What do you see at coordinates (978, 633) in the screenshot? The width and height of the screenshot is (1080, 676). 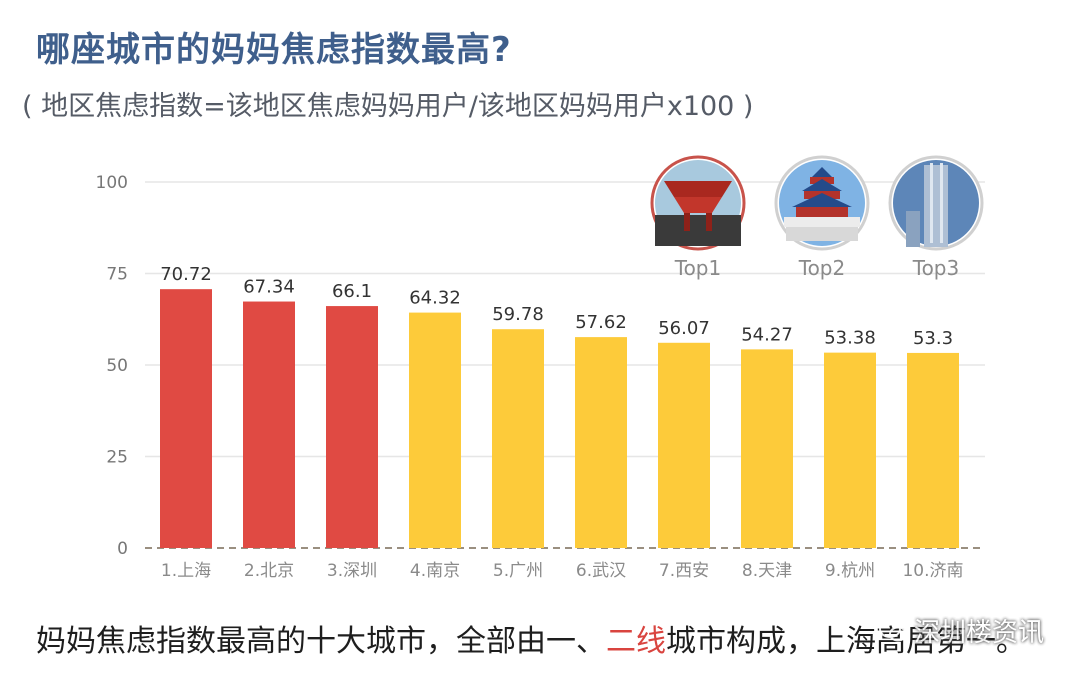 I see `watermark-text: 深圳楼资讯` at bounding box center [978, 633].